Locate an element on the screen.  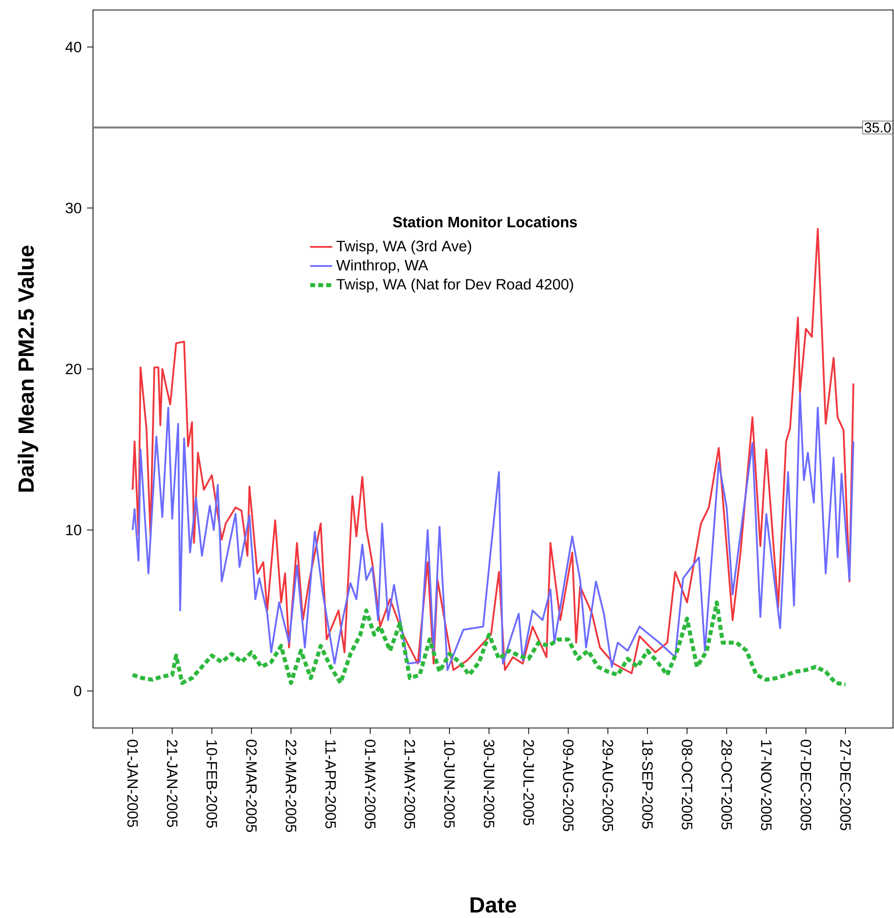
x-tick-label: 11-APR-2005 is located at coordinates (330, 784).